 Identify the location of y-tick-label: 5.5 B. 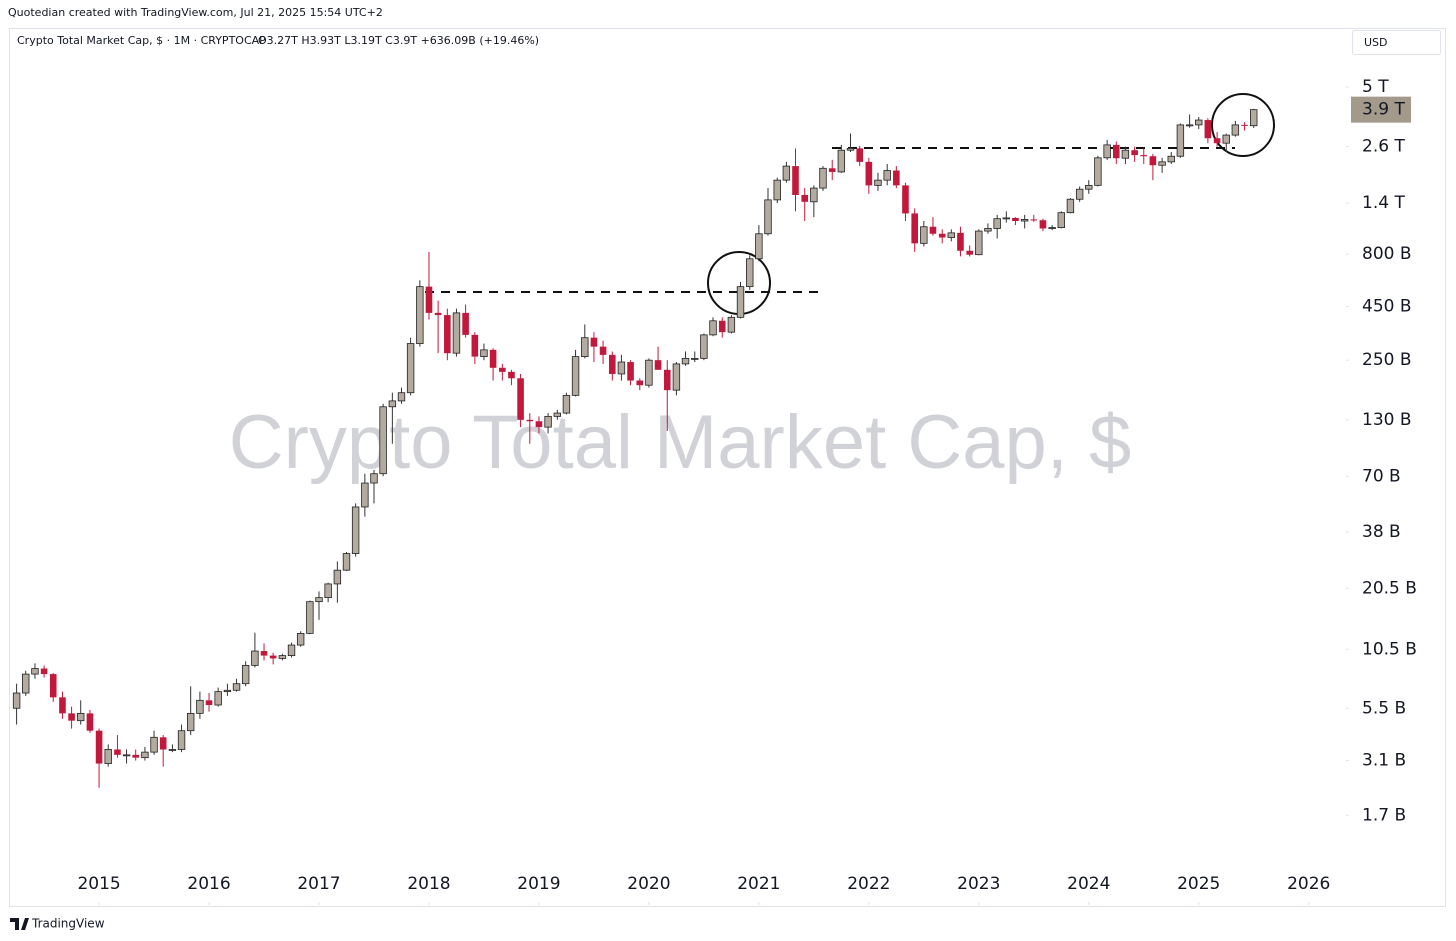
(1384, 708).